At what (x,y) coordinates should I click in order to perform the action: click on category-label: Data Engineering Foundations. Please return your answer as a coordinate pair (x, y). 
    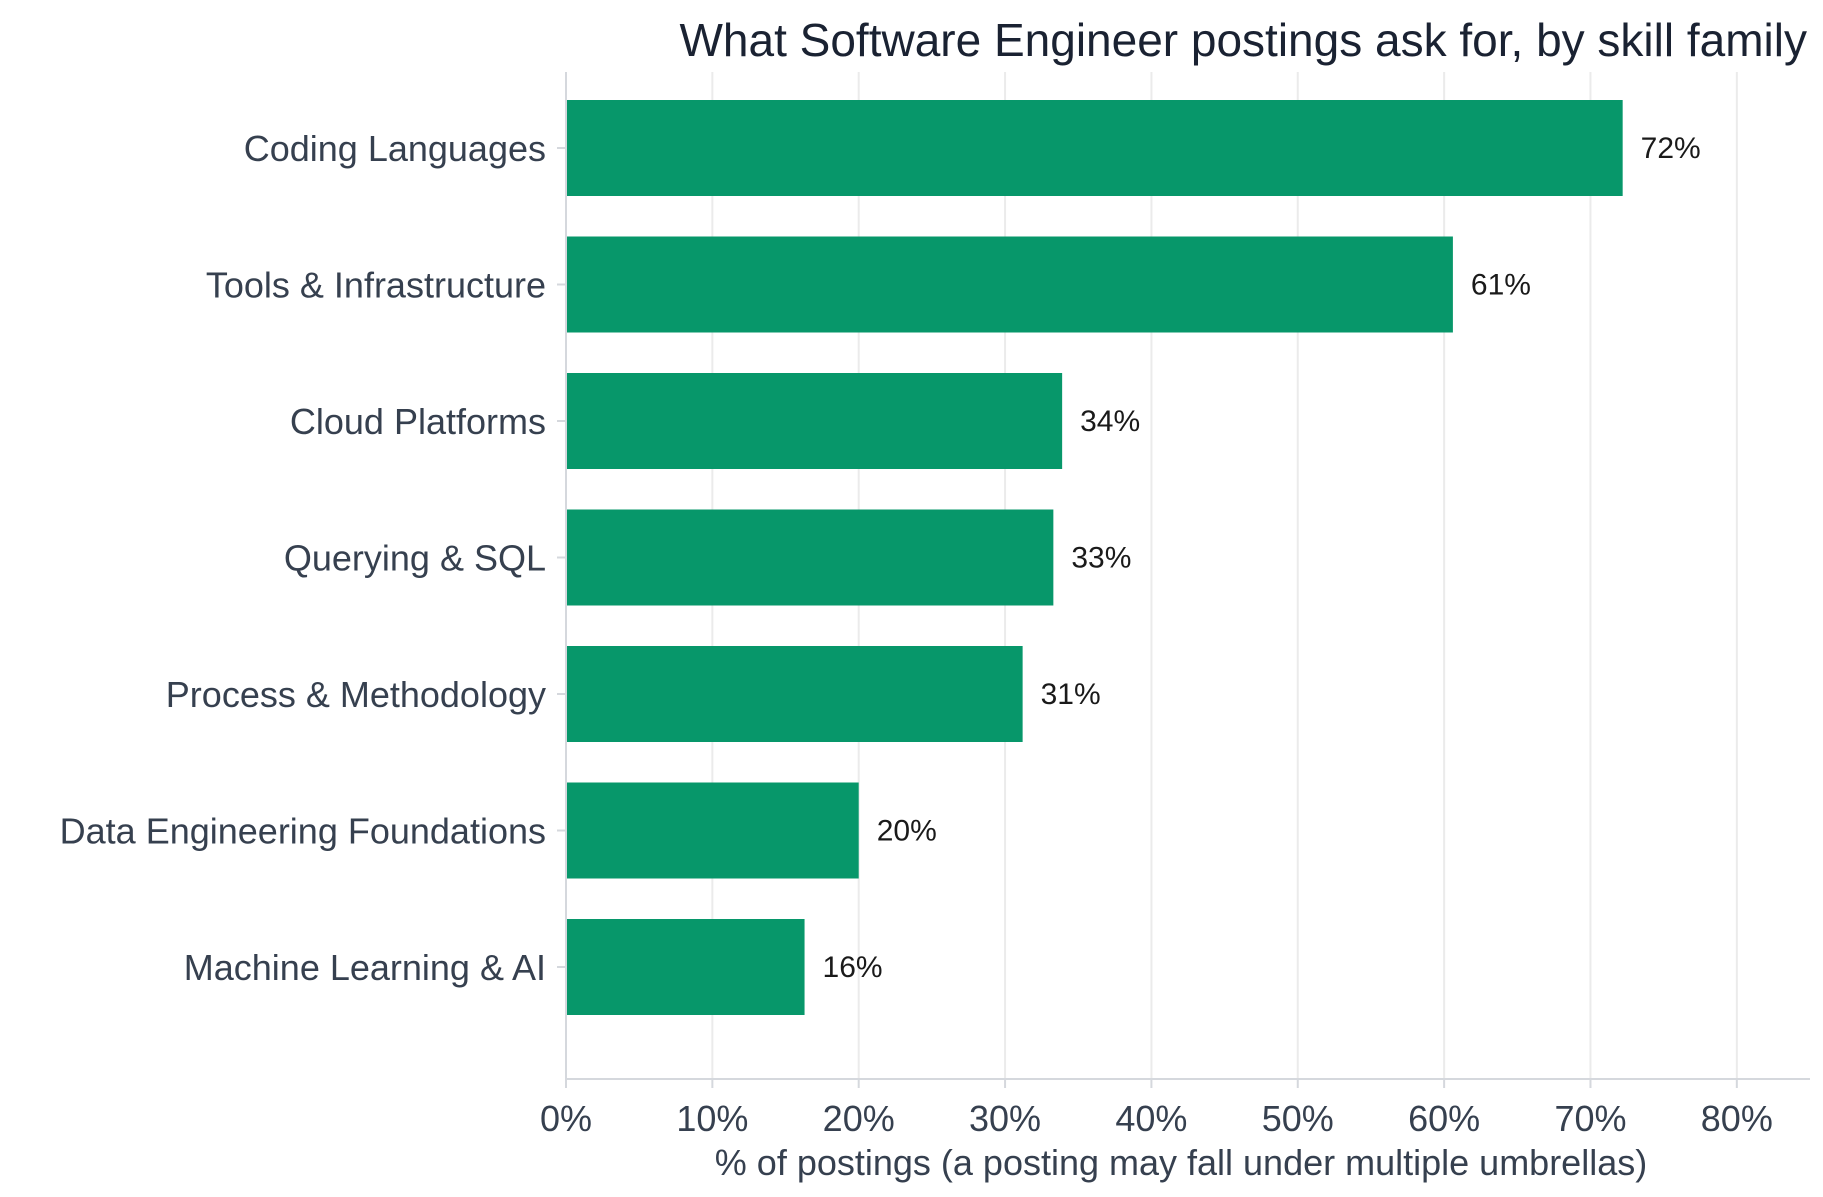
    Looking at the image, I should click on (303, 831).